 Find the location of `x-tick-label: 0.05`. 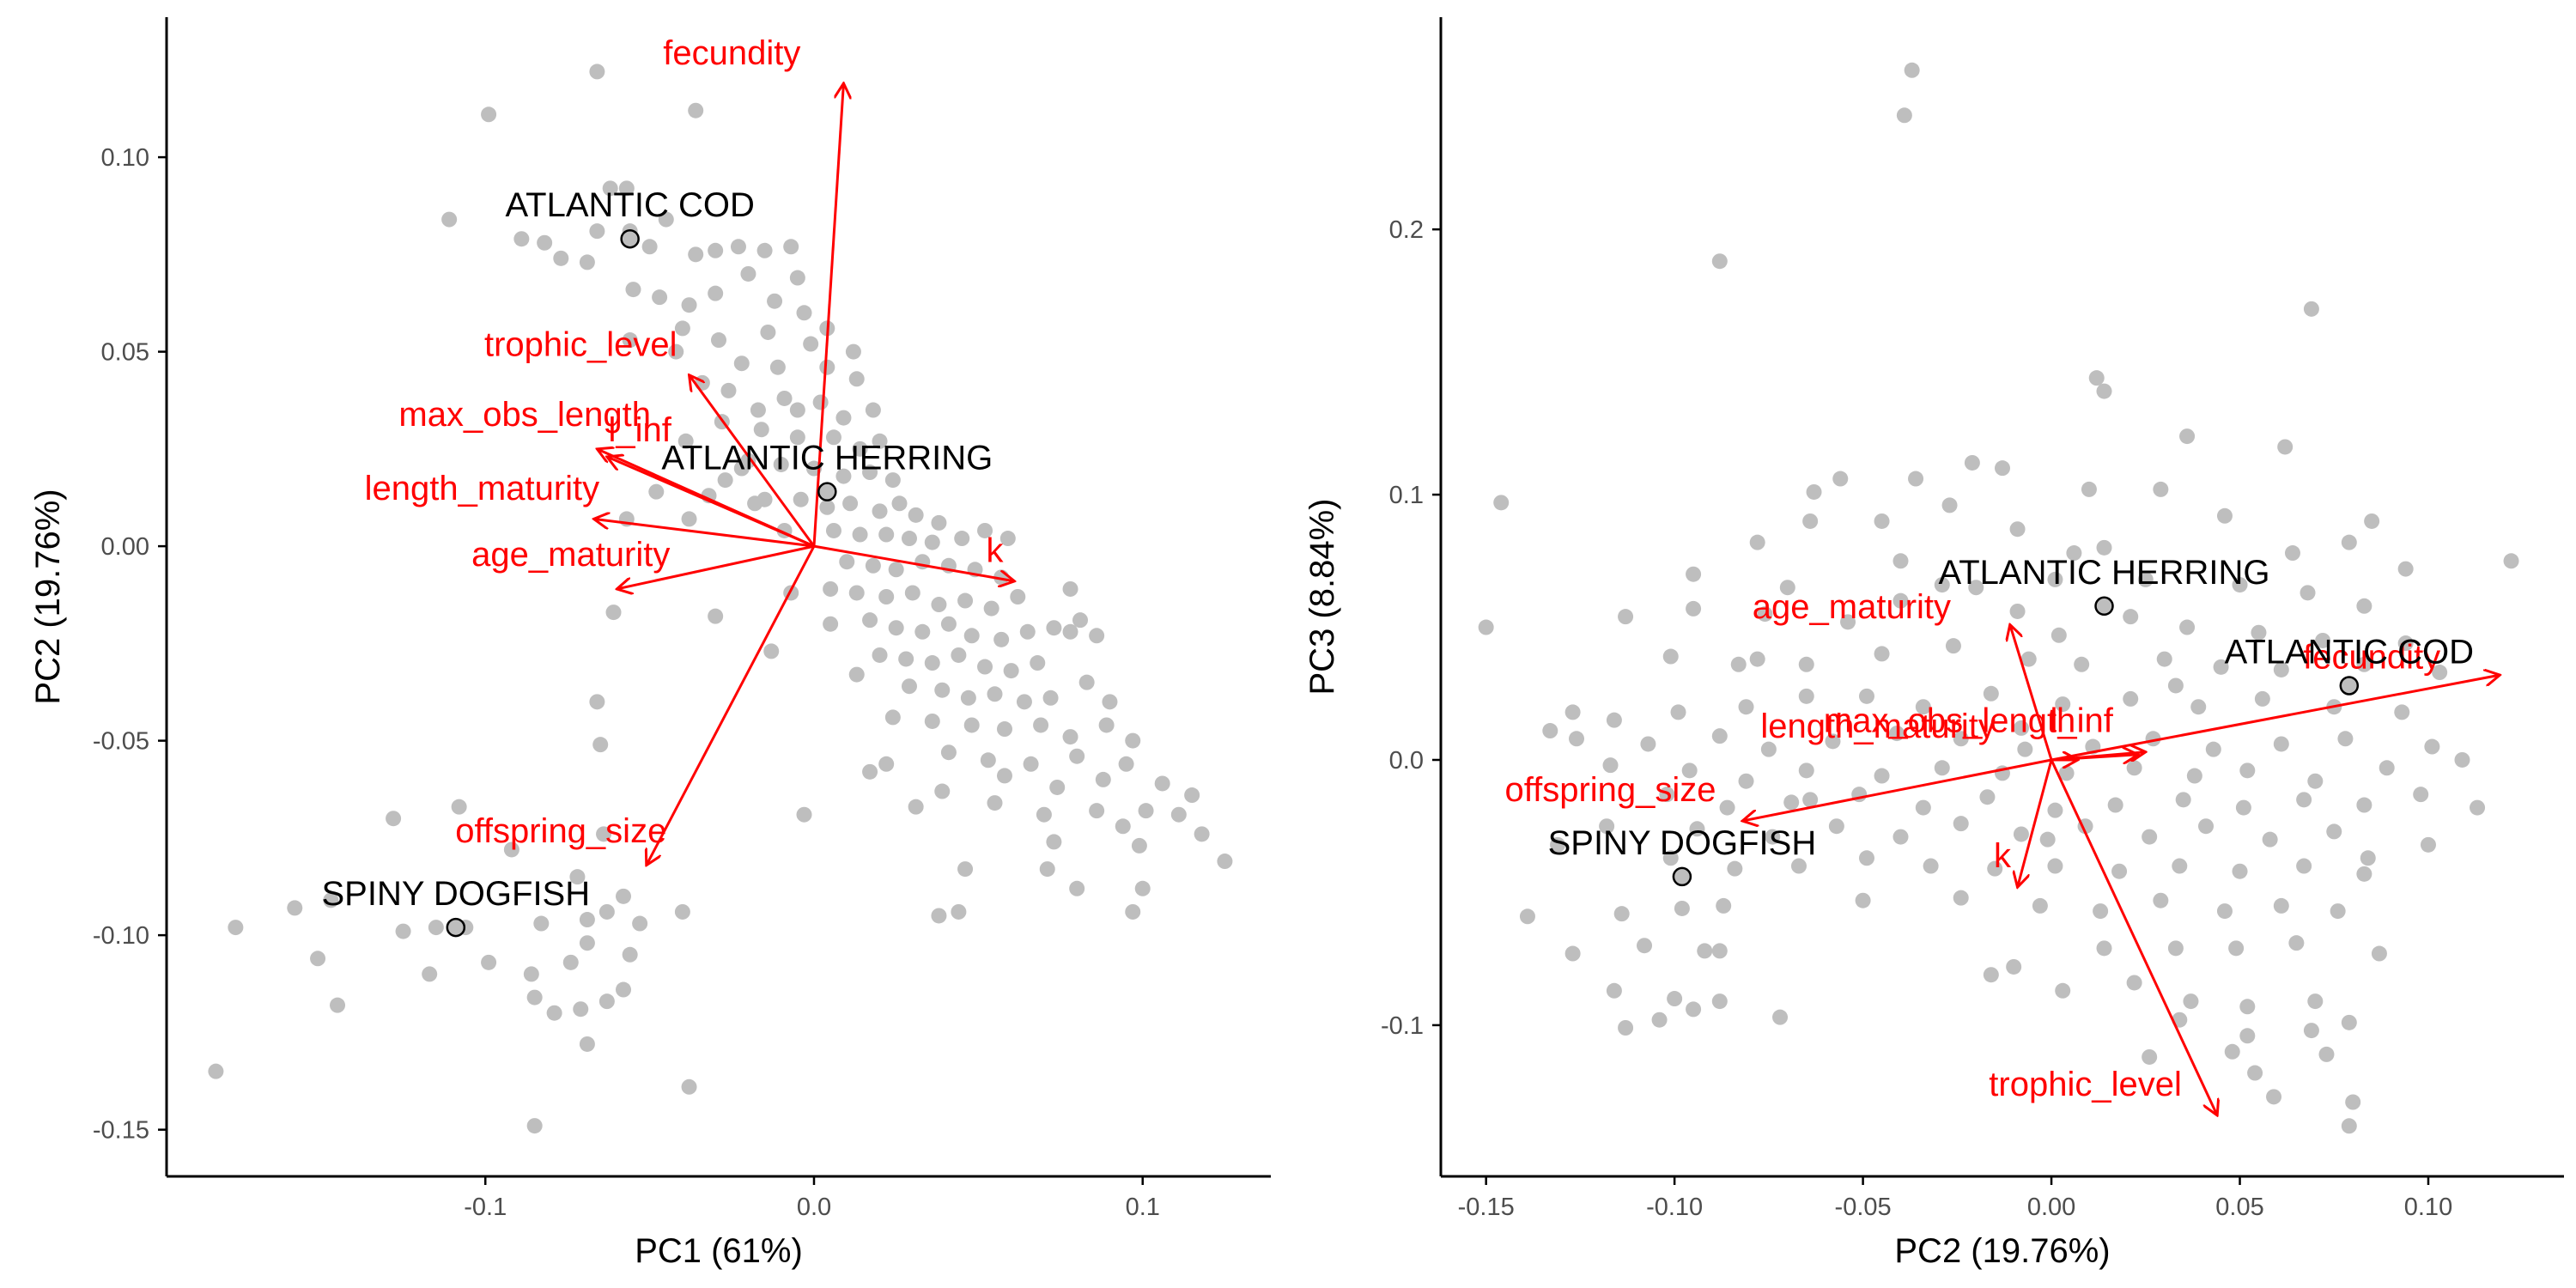

x-tick-label: 0.05 is located at coordinates (2239, 1207).